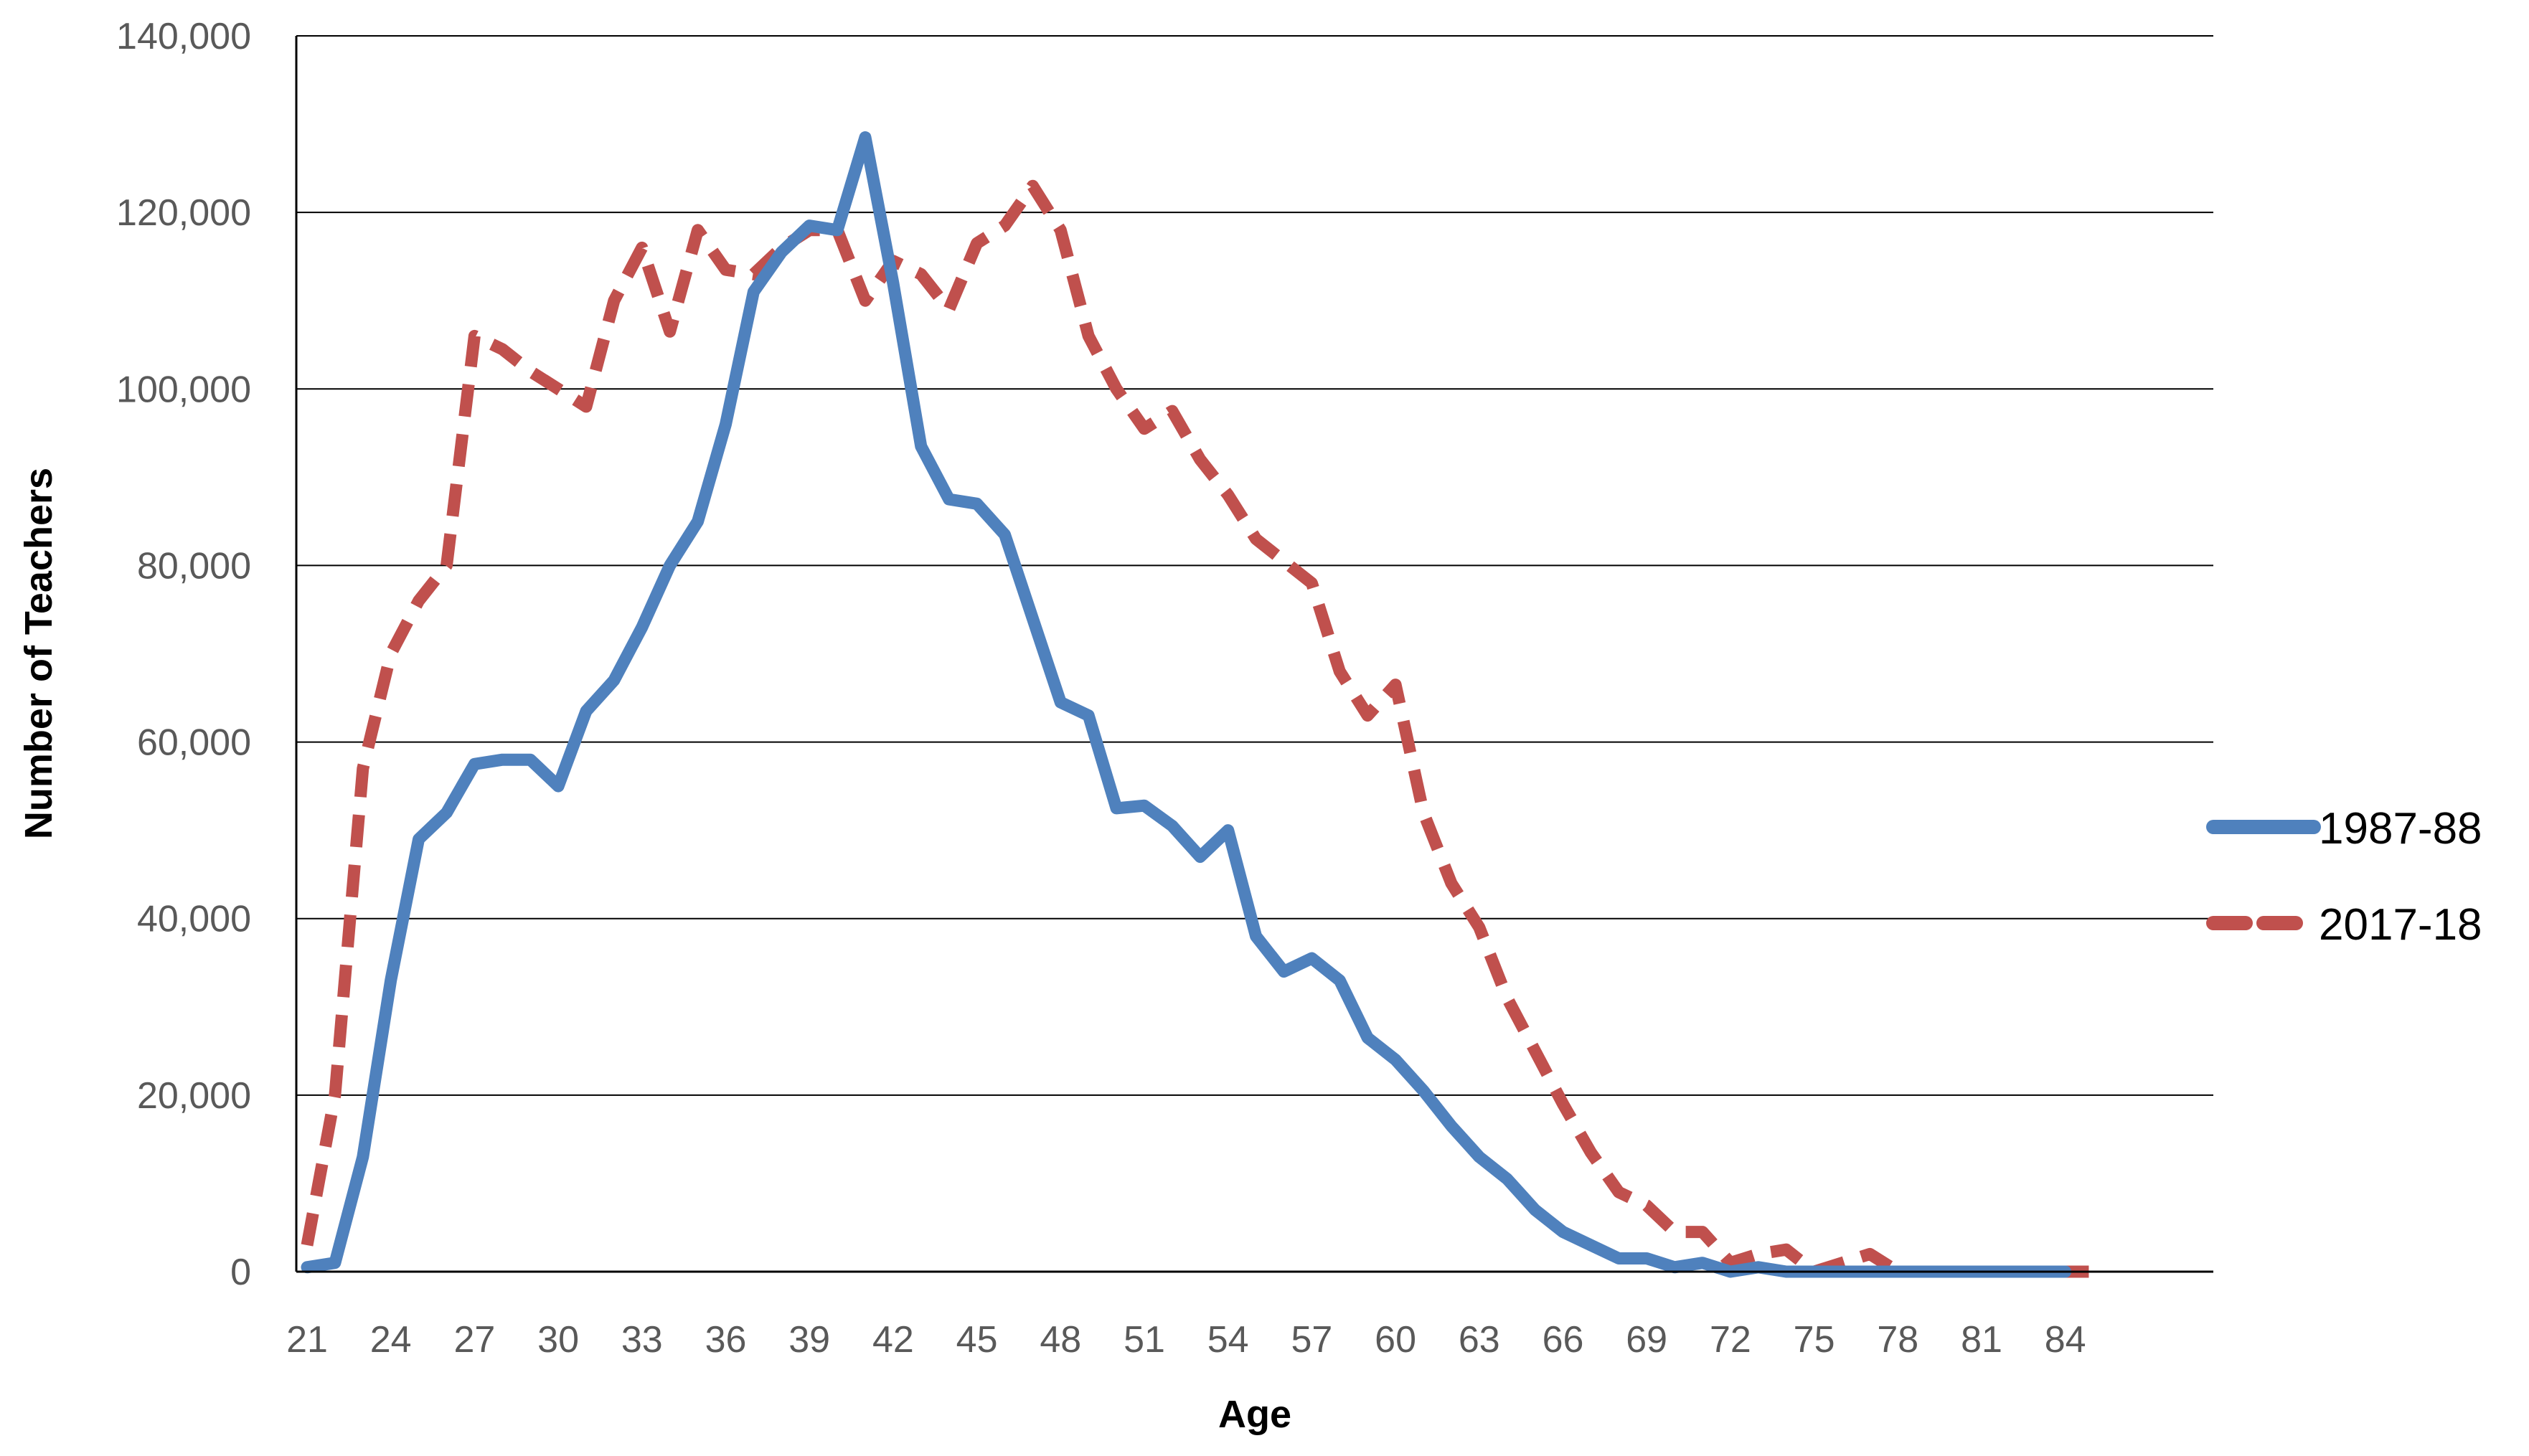 This screenshot has width=2529, height=1456. What do you see at coordinates (1730, 1340) in the screenshot?
I see `x-tick-label: 72` at bounding box center [1730, 1340].